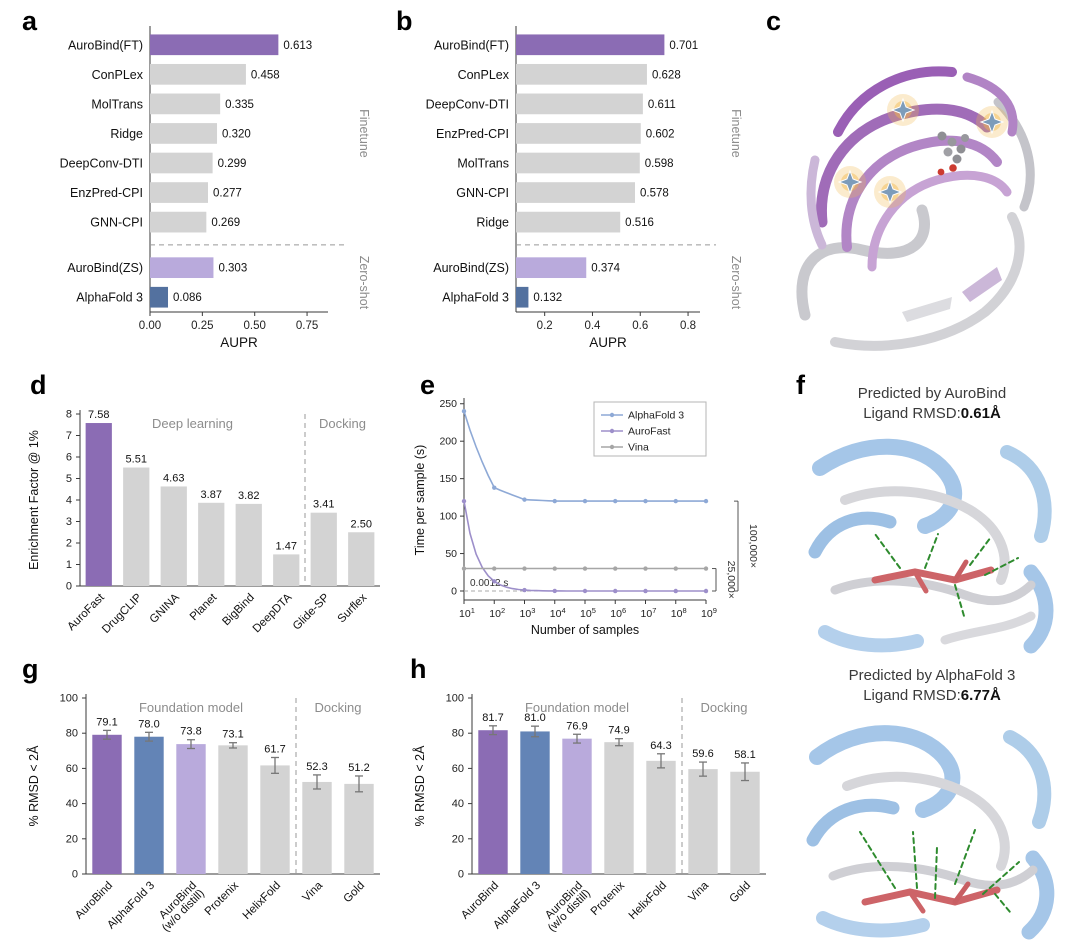 The height and width of the screenshot is (950, 1080). Describe the element at coordinates (592, 326) in the screenshot. I see `x-tick-label: 0.4` at that location.